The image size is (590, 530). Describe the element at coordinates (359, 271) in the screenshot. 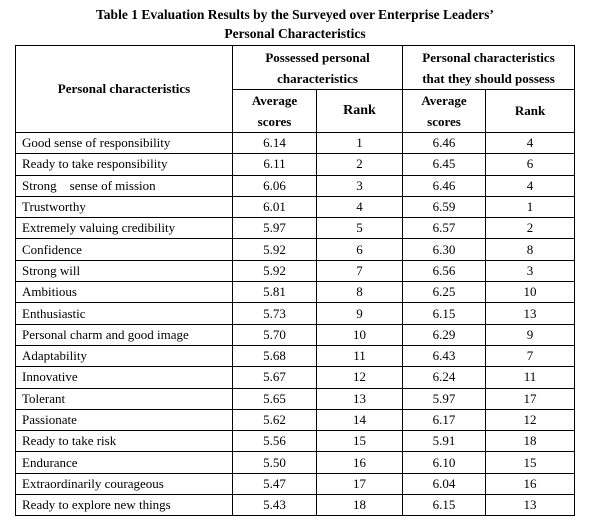

I see `possessed-rank: 7` at that location.